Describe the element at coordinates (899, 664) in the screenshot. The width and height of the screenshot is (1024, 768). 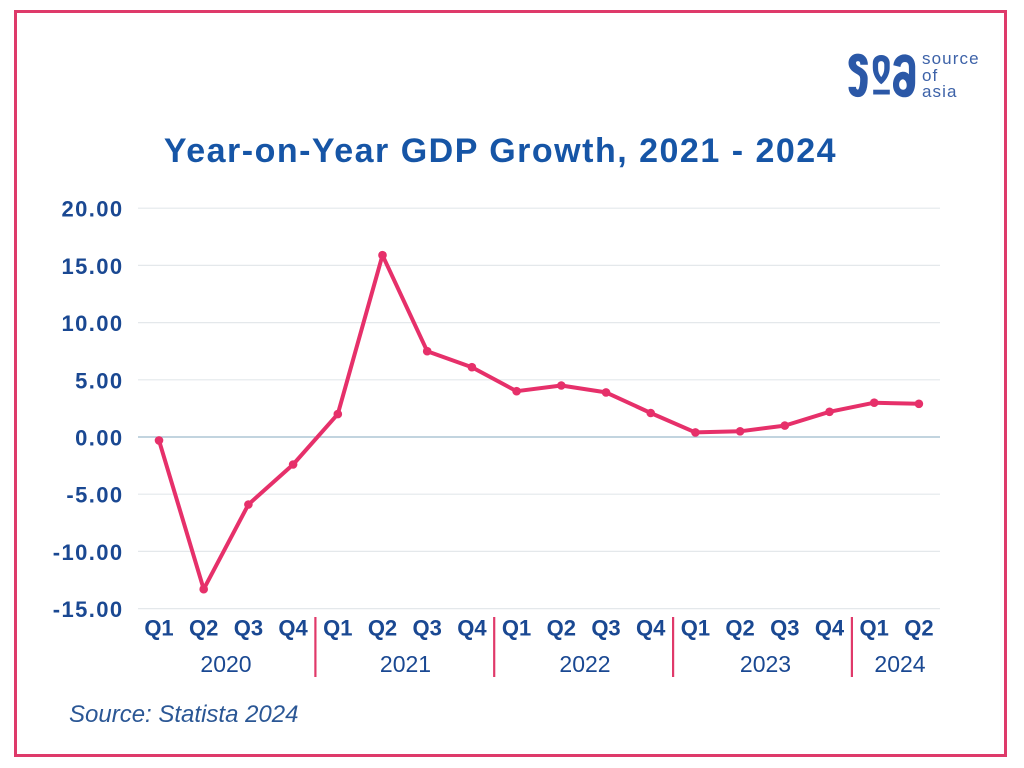
I see `svg-text: 2024` at that location.